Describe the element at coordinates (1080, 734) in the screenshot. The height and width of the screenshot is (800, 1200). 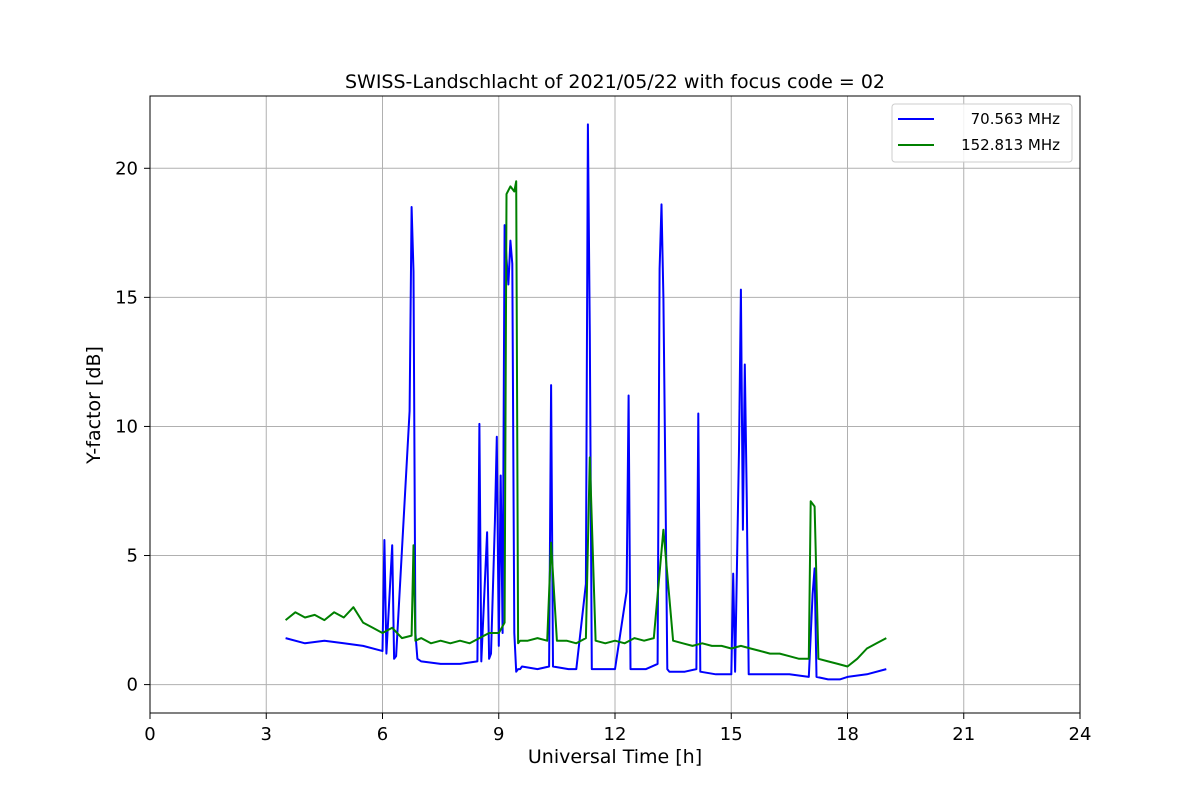
I see `x-tick-label: 24` at that location.